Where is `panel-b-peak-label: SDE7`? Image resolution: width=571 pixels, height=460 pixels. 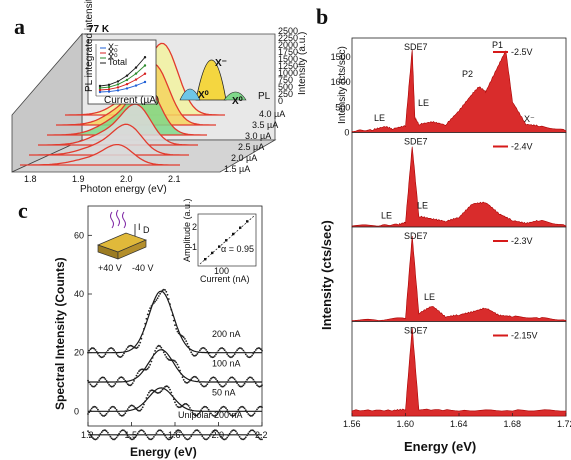
panel-b-peak-label: SDE7 is located at coordinates (416, 142).